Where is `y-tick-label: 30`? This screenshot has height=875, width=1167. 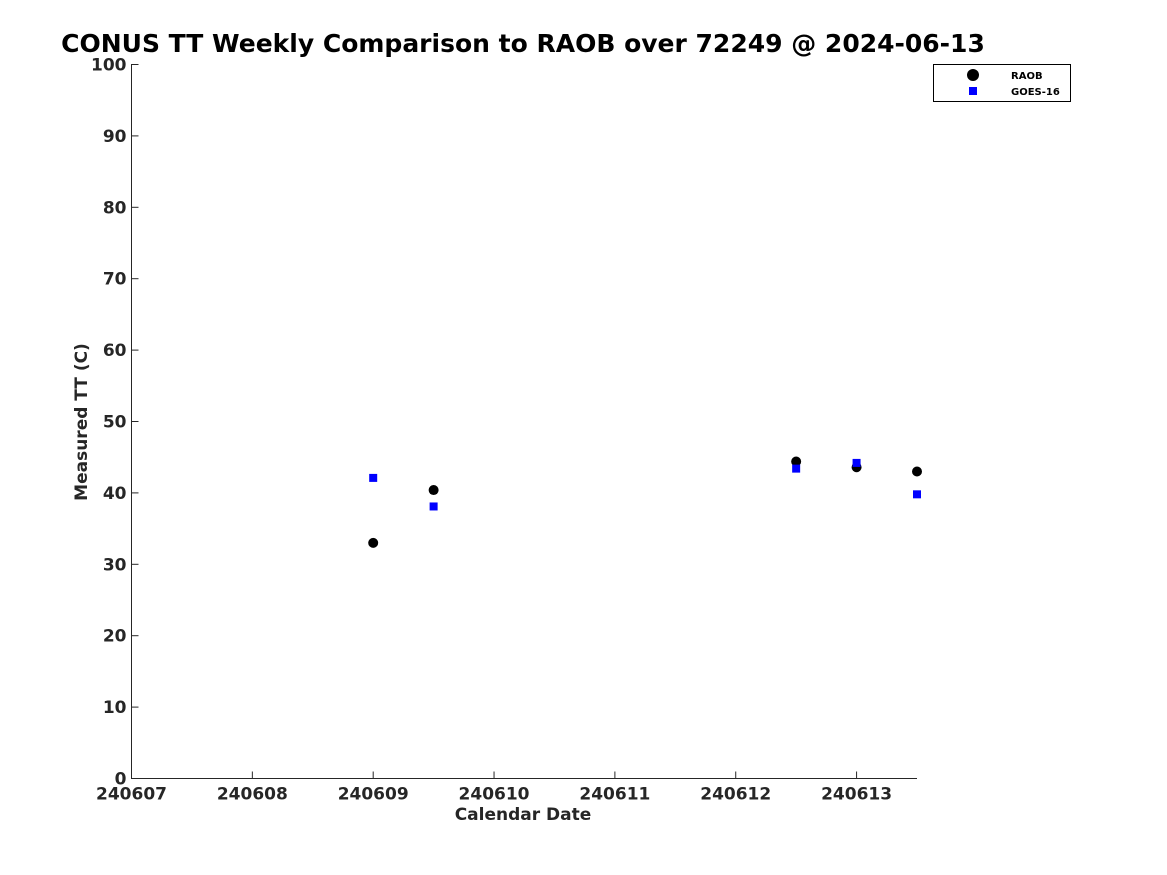 y-tick-label: 30 is located at coordinates (115, 565).